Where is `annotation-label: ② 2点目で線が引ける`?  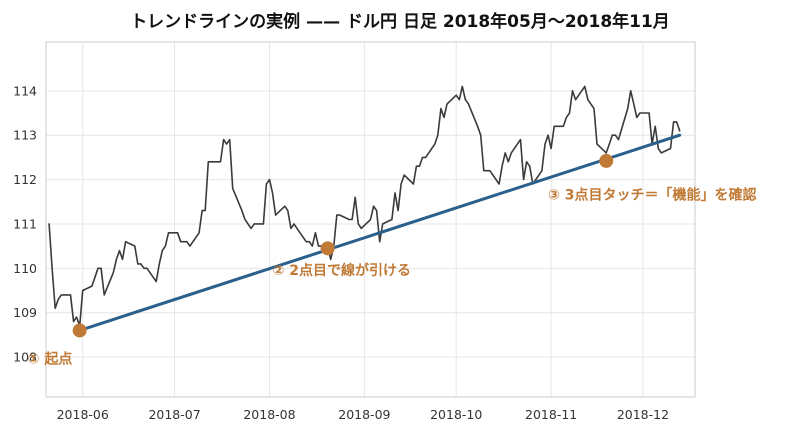
annotation-label: ② 2点目で線が引ける is located at coordinates (342, 270).